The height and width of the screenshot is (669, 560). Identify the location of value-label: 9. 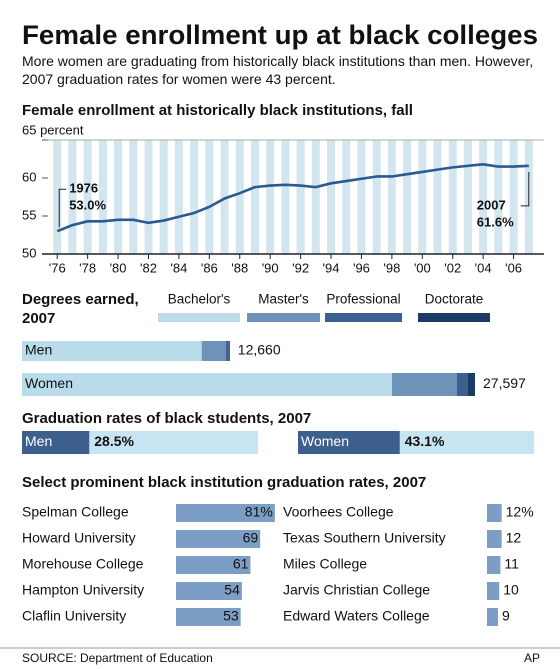
(506, 616).